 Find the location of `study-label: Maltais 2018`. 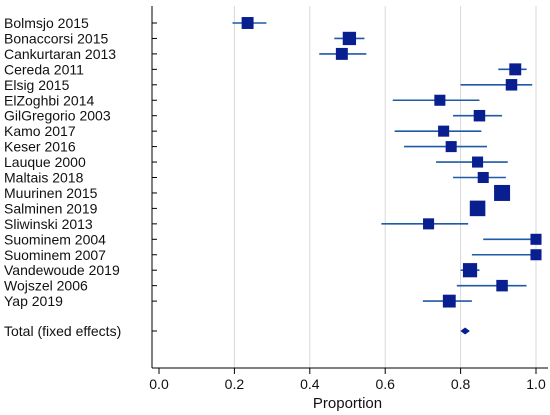

study-label: Maltais 2018 is located at coordinates (44, 178).